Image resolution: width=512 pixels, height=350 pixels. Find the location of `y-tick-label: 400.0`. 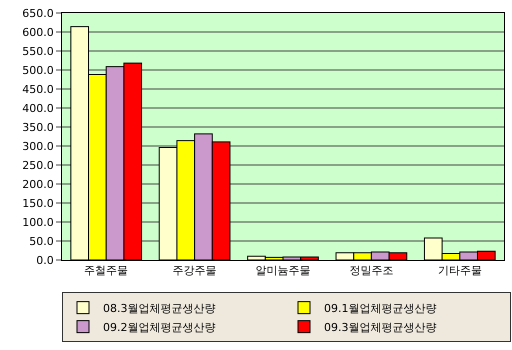

y-tick-label: 400.0 is located at coordinates (38, 108).